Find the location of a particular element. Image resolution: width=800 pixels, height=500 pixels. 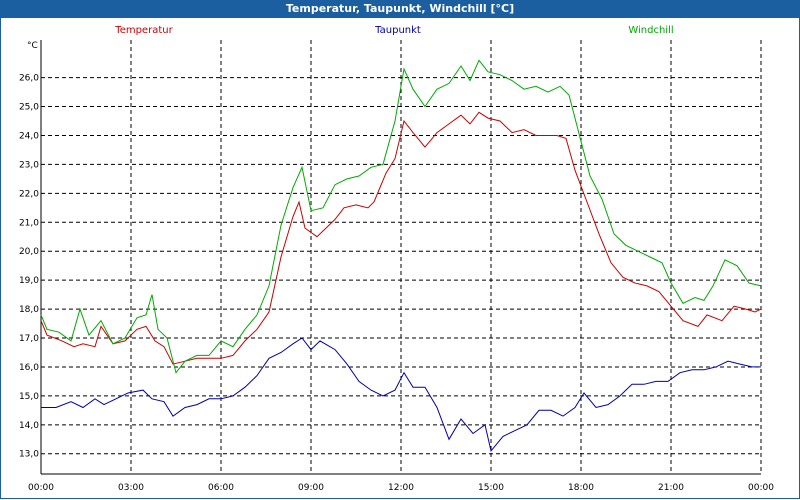

y-tick-label: 21,0 is located at coordinates (29, 223).